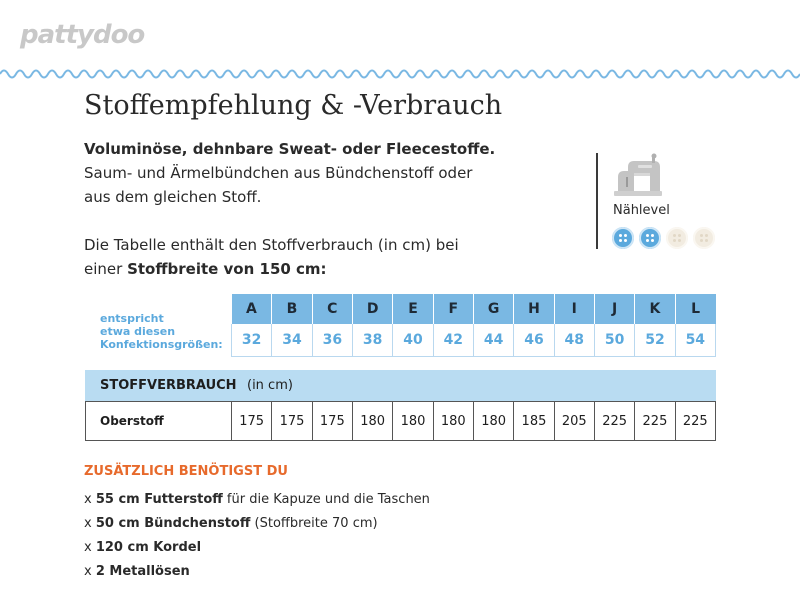  Describe the element at coordinates (574, 421) in the screenshot. I see `consumption-value-cell: 205` at that location.